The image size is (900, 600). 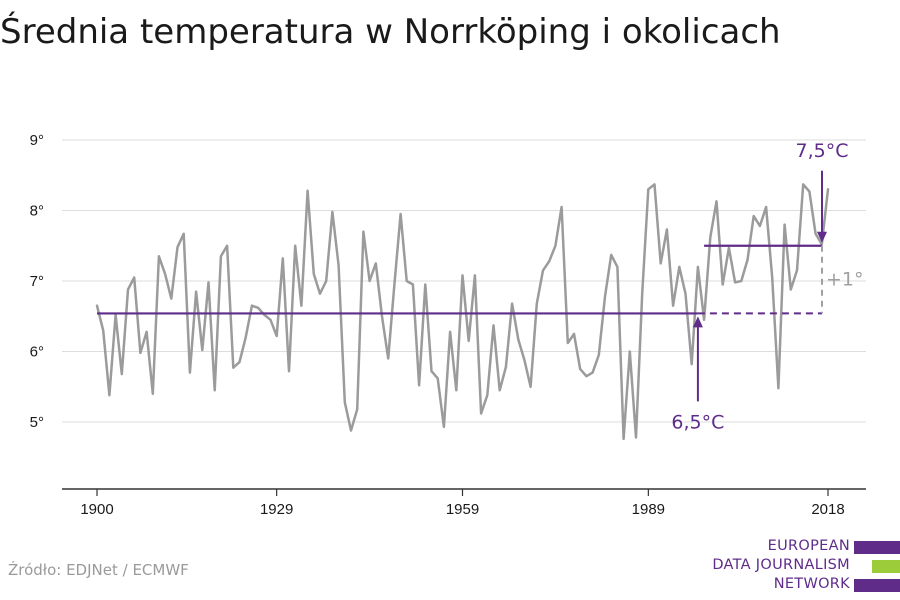 What do you see at coordinates (98, 570) in the screenshot?
I see `source-note: Źródło: EDJNet / ECMWF` at bounding box center [98, 570].